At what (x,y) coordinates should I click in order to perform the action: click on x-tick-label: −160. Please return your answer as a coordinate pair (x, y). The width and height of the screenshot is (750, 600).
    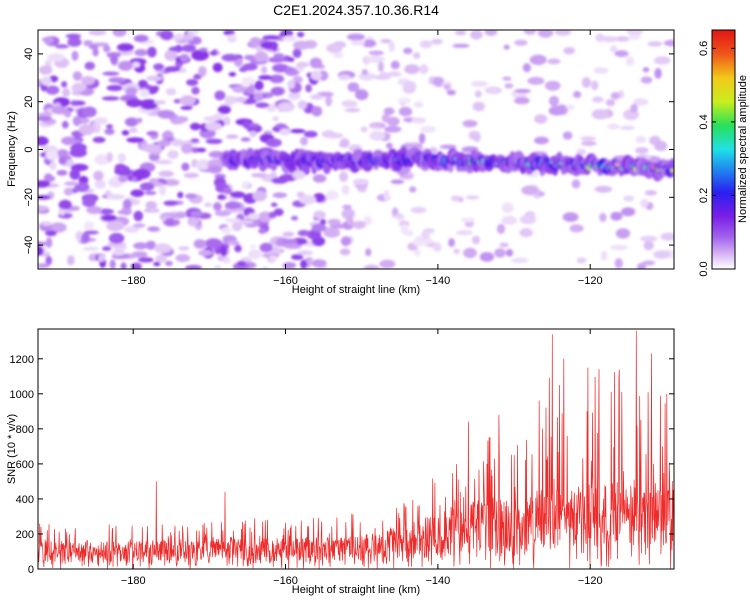
    Looking at the image, I should click on (285, 281).